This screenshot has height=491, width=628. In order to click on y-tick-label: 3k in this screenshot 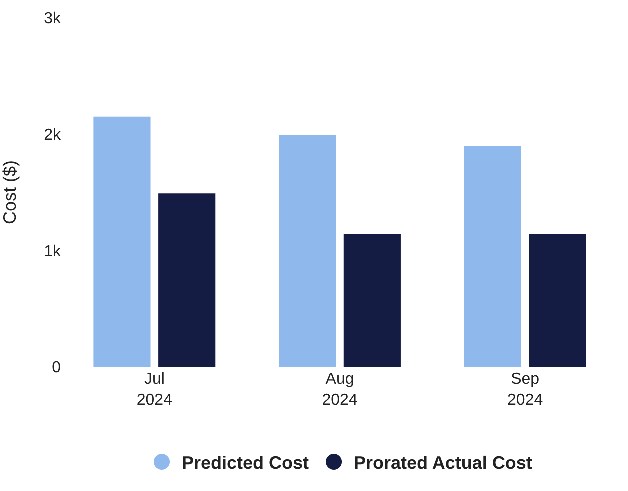, I will do `click(53, 19)`.